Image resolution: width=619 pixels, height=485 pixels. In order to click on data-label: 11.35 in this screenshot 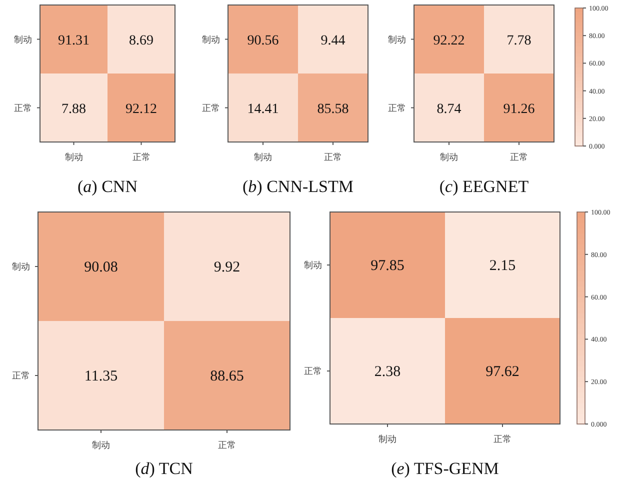, I will do `click(101, 376)`.